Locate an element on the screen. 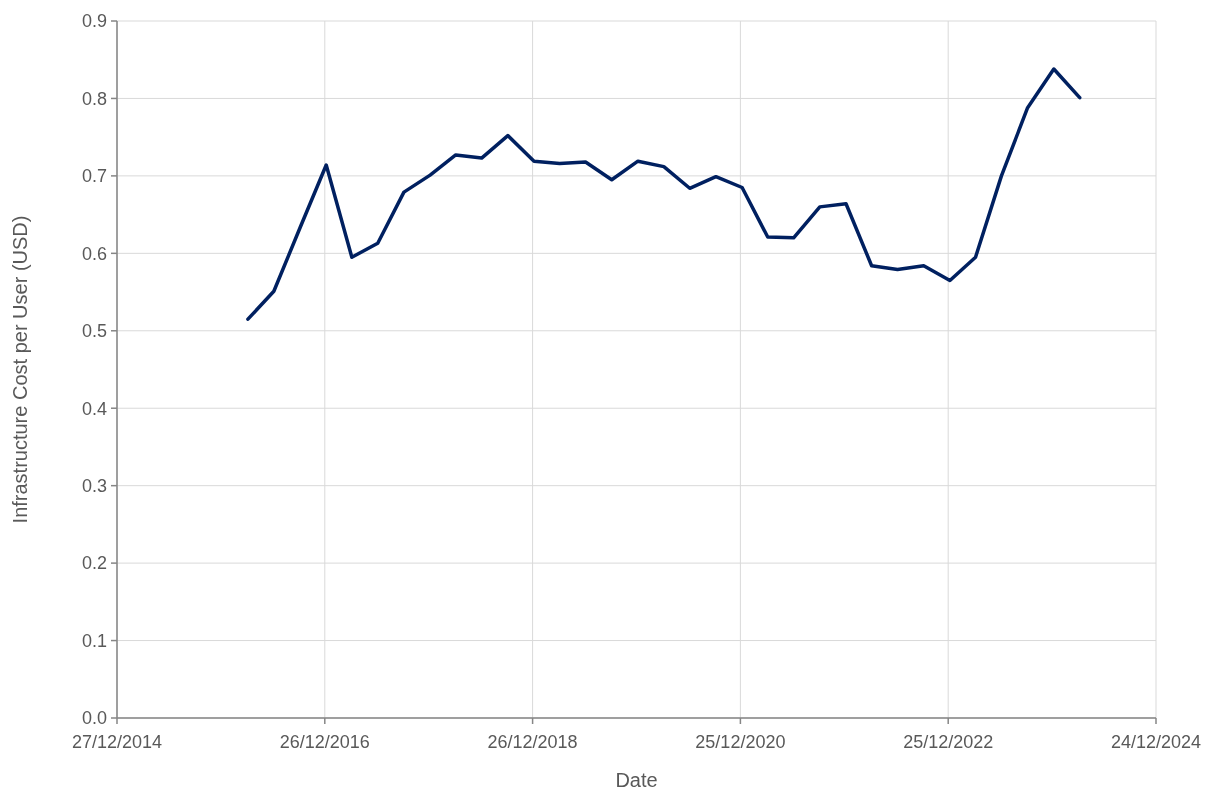 This screenshot has width=1222, height=799. y-tick-label: 0.3 is located at coordinates (94, 485).